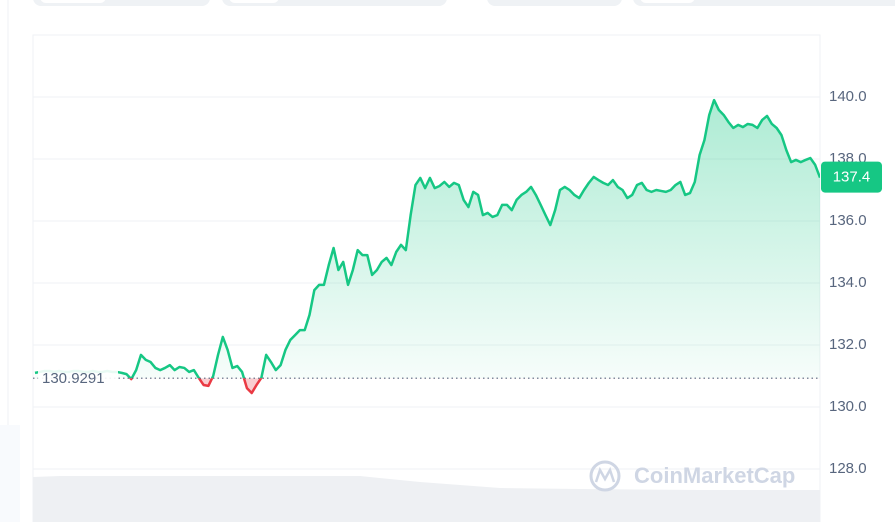 This screenshot has width=895, height=522. Describe the element at coordinates (10, 473) in the screenshot. I see `side-panel` at that location.